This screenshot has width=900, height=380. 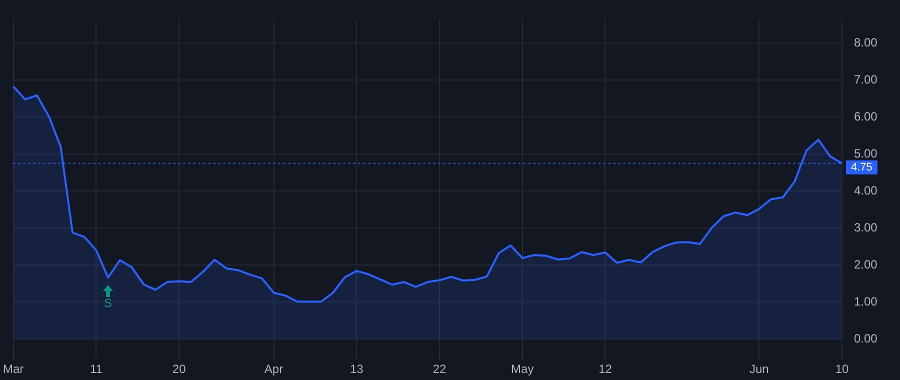 What do you see at coordinates (357, 369) in the screenshot?
I see `x-tick-label: 13` at bounding box center [357, 369].